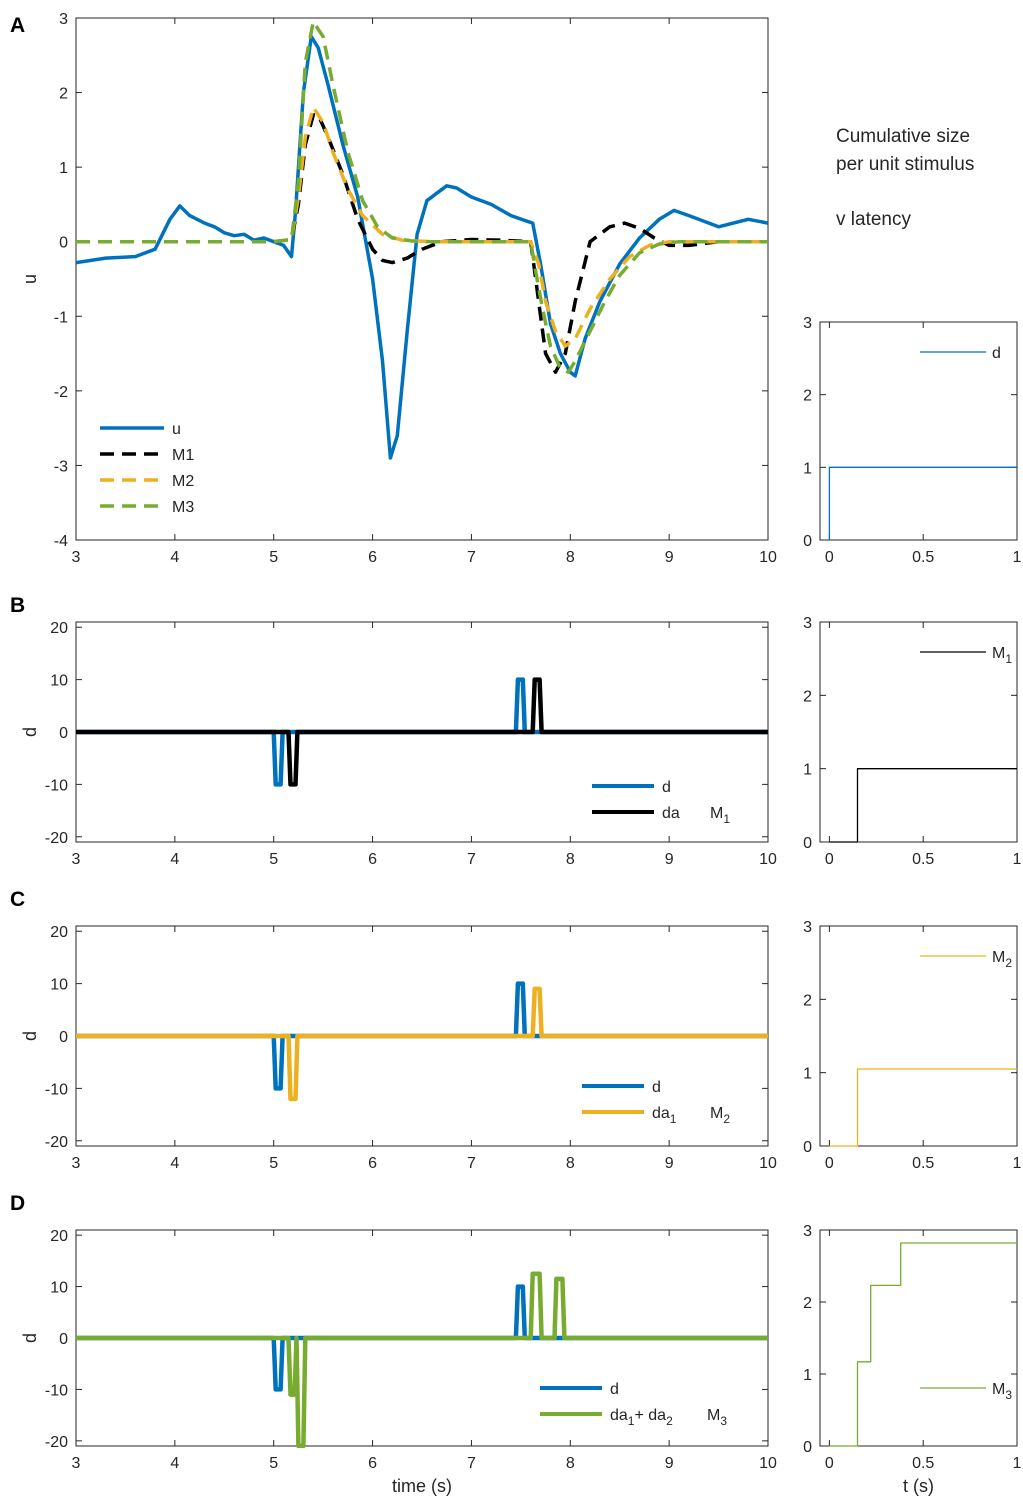 The height and width of the screenshot is (1501, 1023). I want to click on y-tick-label: -1, so click(61, 317).